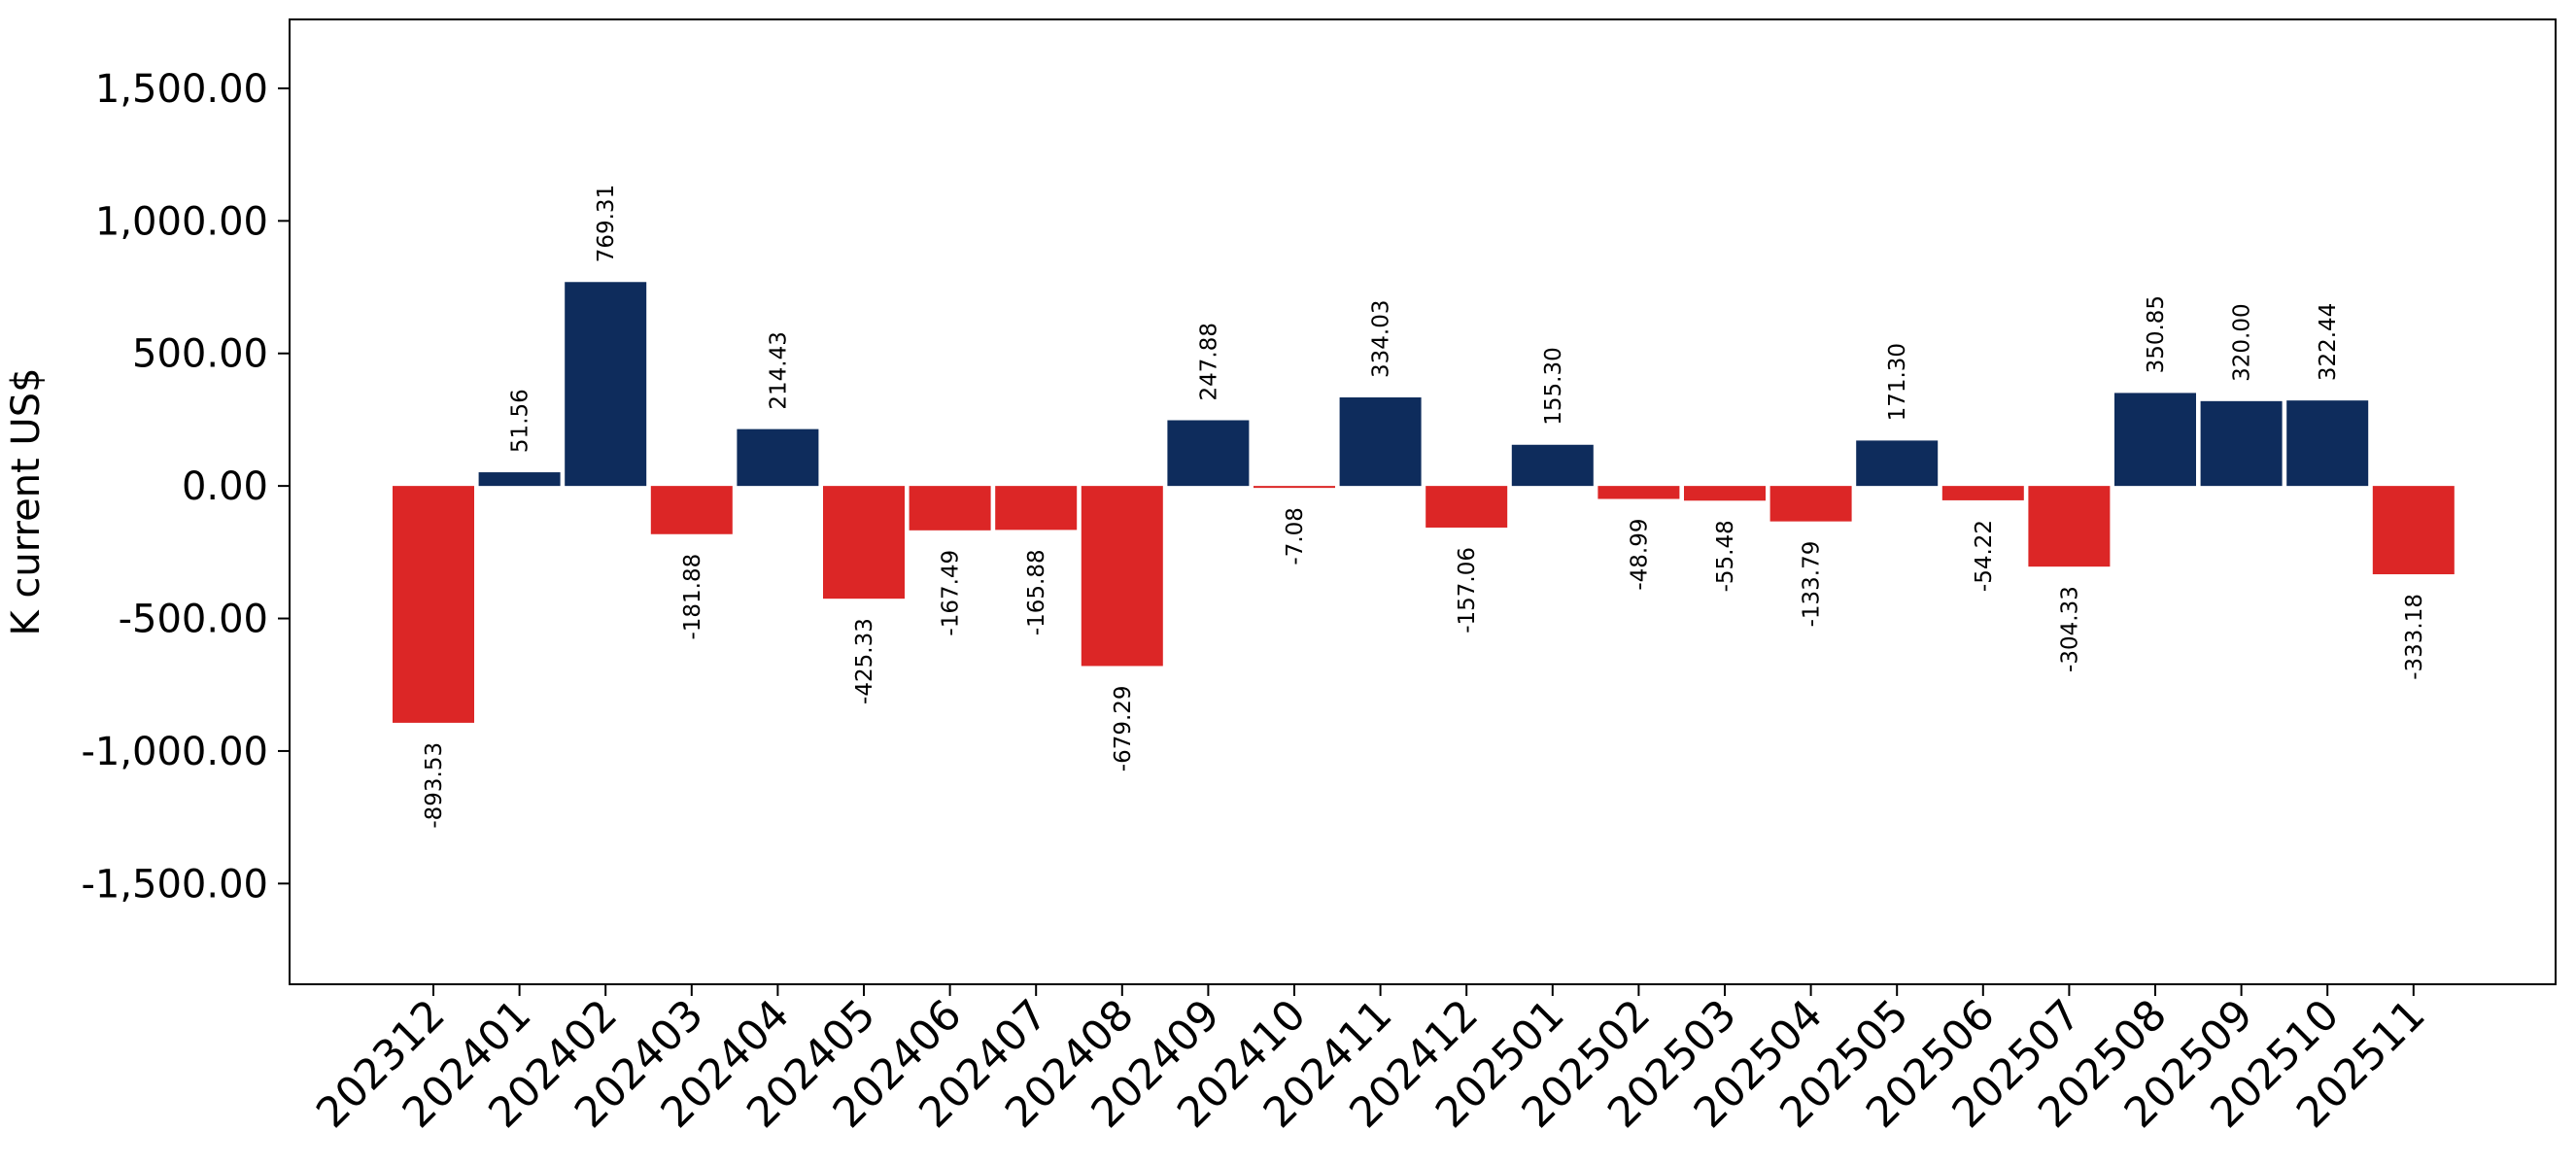 The image size is (2576, 1165). Describe the element at coordinates (174, 885) in the screenshot. I see `y-tick-label: -1,500.00` at that location.